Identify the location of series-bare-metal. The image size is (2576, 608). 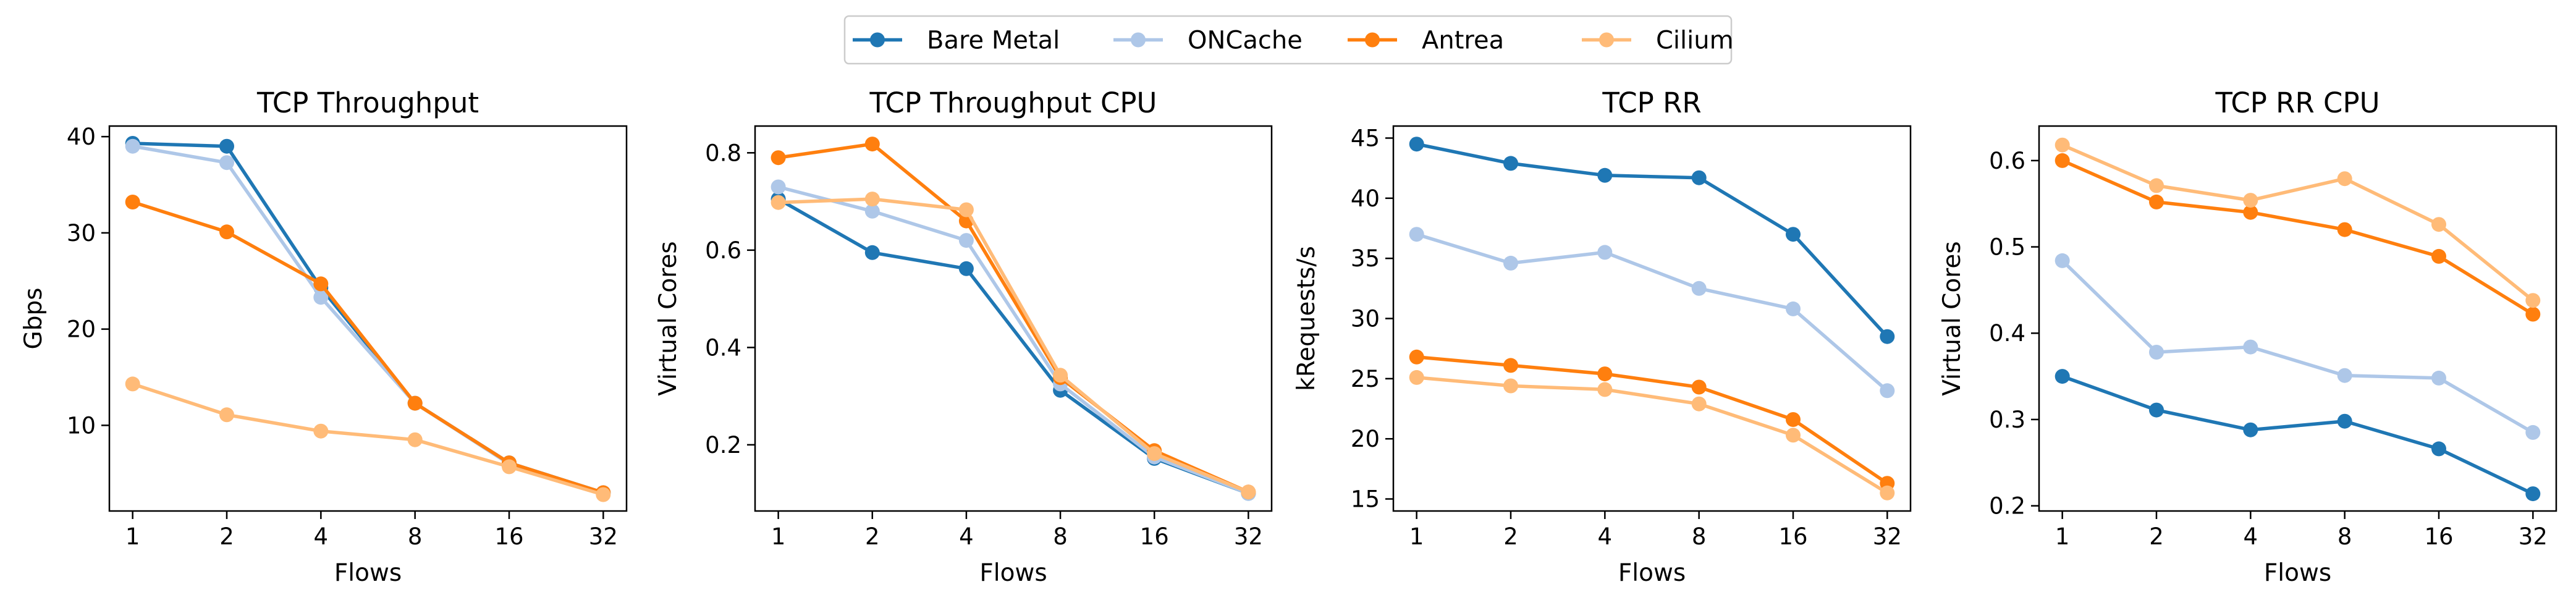
(1013, 346).